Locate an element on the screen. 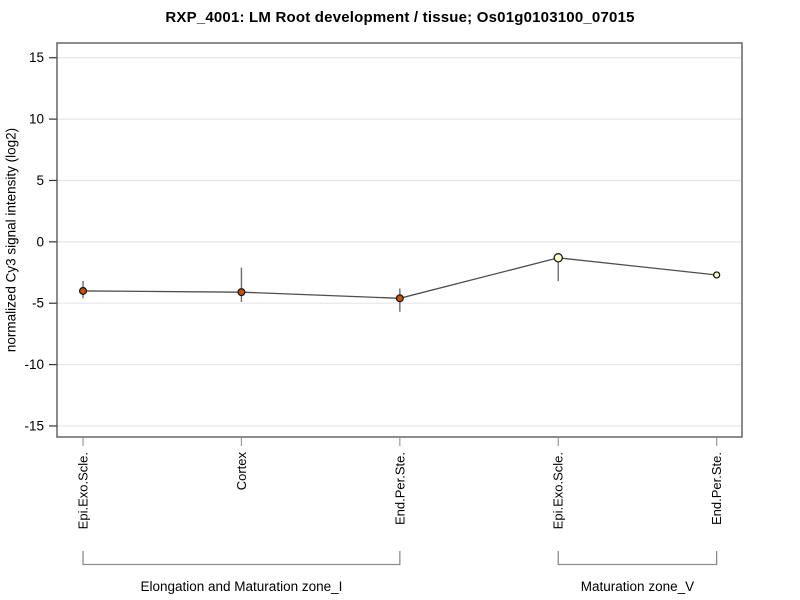  y-tick-label: 0 is located at coordinates (40, 241).